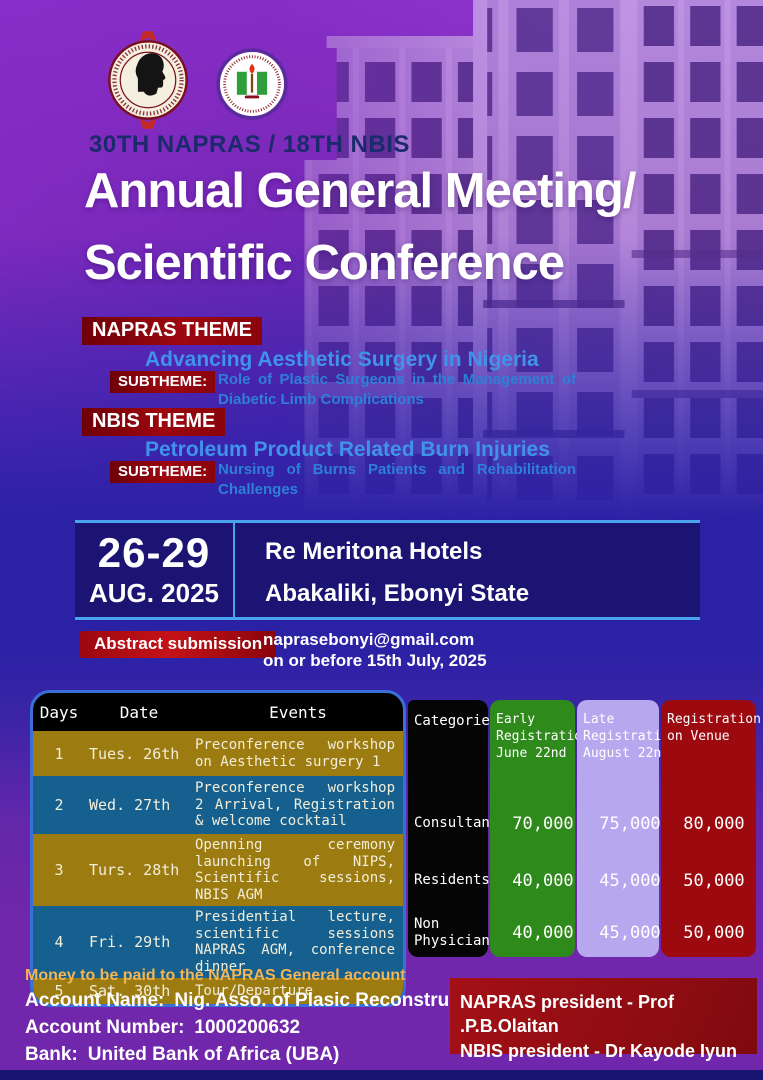  What do you see at coordinates (105, 1027) in the screenshot?
I see `account-number-label: Account Number:` at bounding box center [105, 1027].